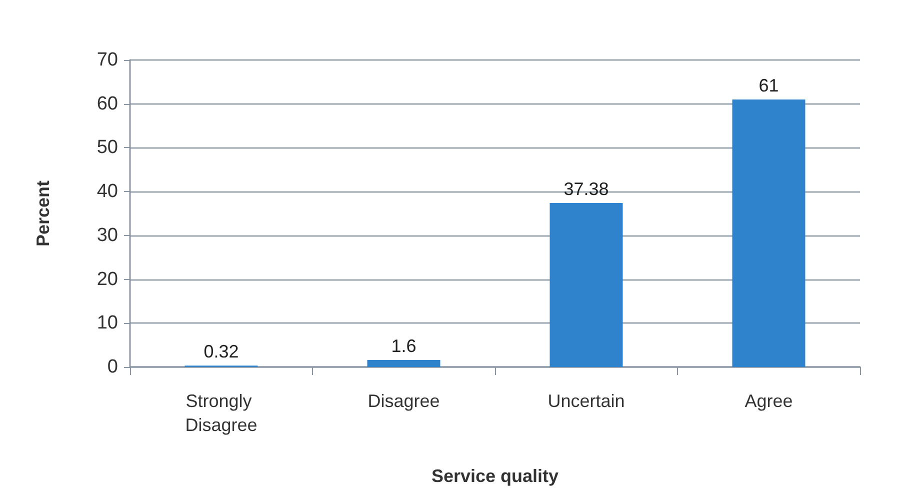 This screenshot has height=492, width=915. What do you see at coordinates (221, 413) in the screenshot?
I see `x-tick-label: Strongly Disagree` at bounding box center [221, 413].